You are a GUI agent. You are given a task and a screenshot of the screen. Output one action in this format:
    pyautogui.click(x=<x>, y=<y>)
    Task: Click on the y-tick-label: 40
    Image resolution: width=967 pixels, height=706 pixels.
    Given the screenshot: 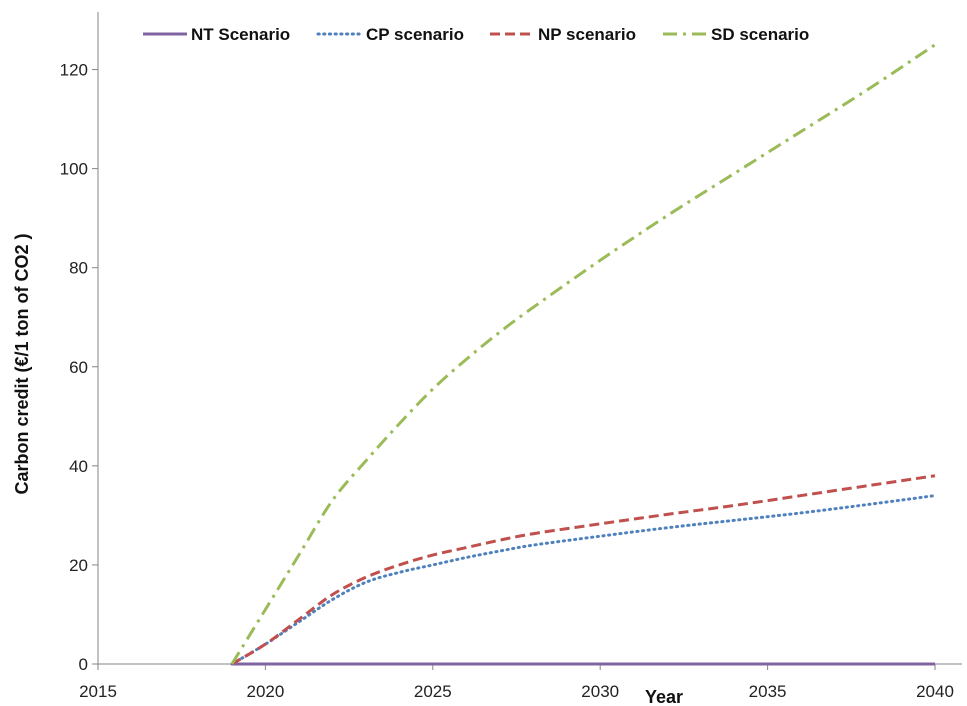 What is the action you would take?
    pyautogui.click(x=78, y=466)
    